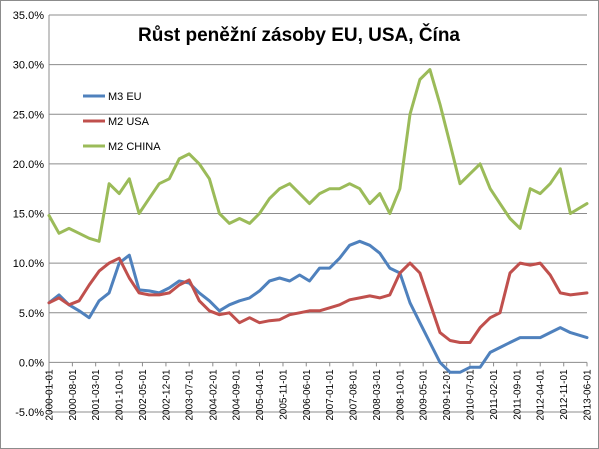 The height and width of the screenshot is (449, 599). I want to click on legend: M3 EU M2 USA M2 CHINA, so click(122, 122).